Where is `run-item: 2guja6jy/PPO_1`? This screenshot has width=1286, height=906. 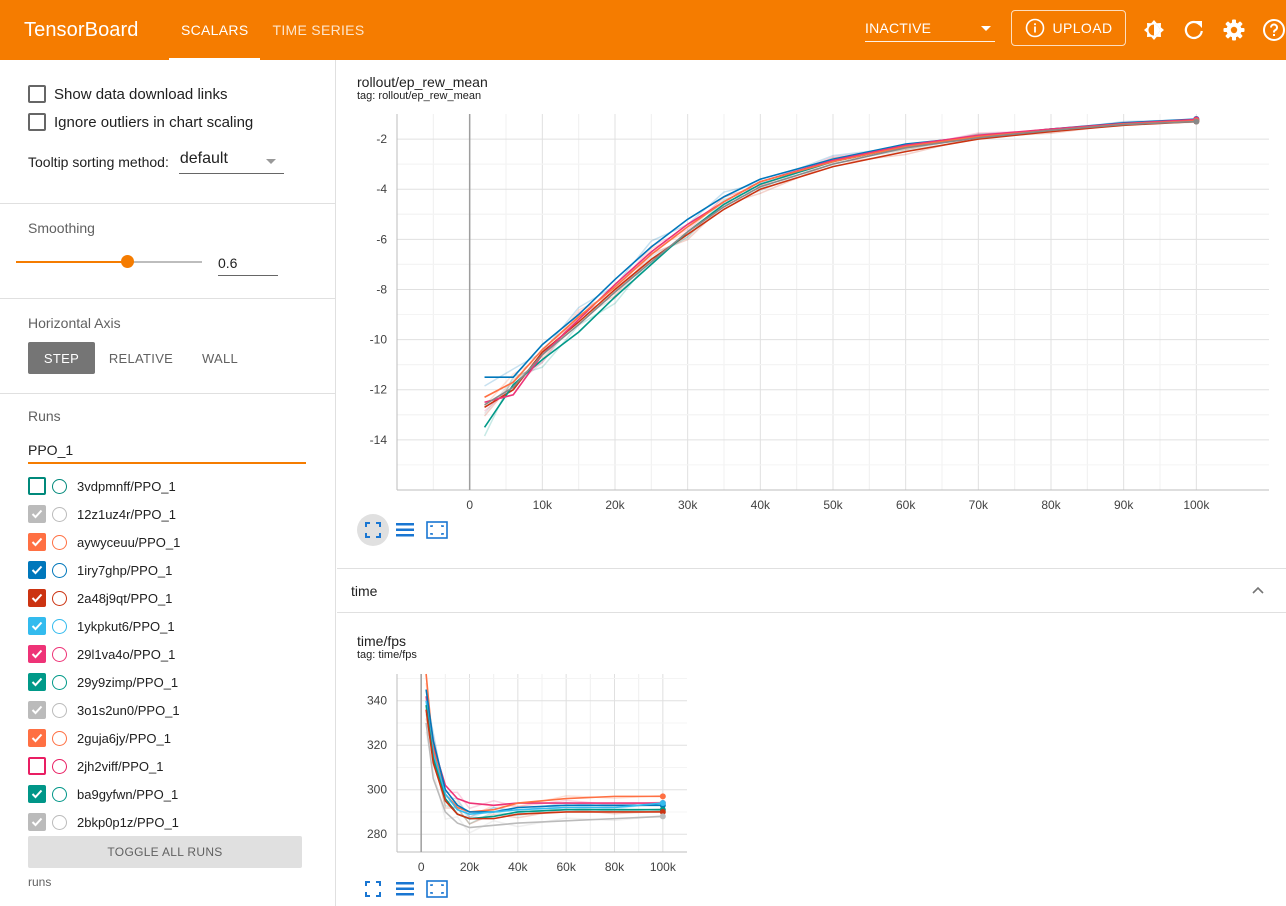
run-item: 2guja6jy/PPO_1 is located at coordinates (181, 738).